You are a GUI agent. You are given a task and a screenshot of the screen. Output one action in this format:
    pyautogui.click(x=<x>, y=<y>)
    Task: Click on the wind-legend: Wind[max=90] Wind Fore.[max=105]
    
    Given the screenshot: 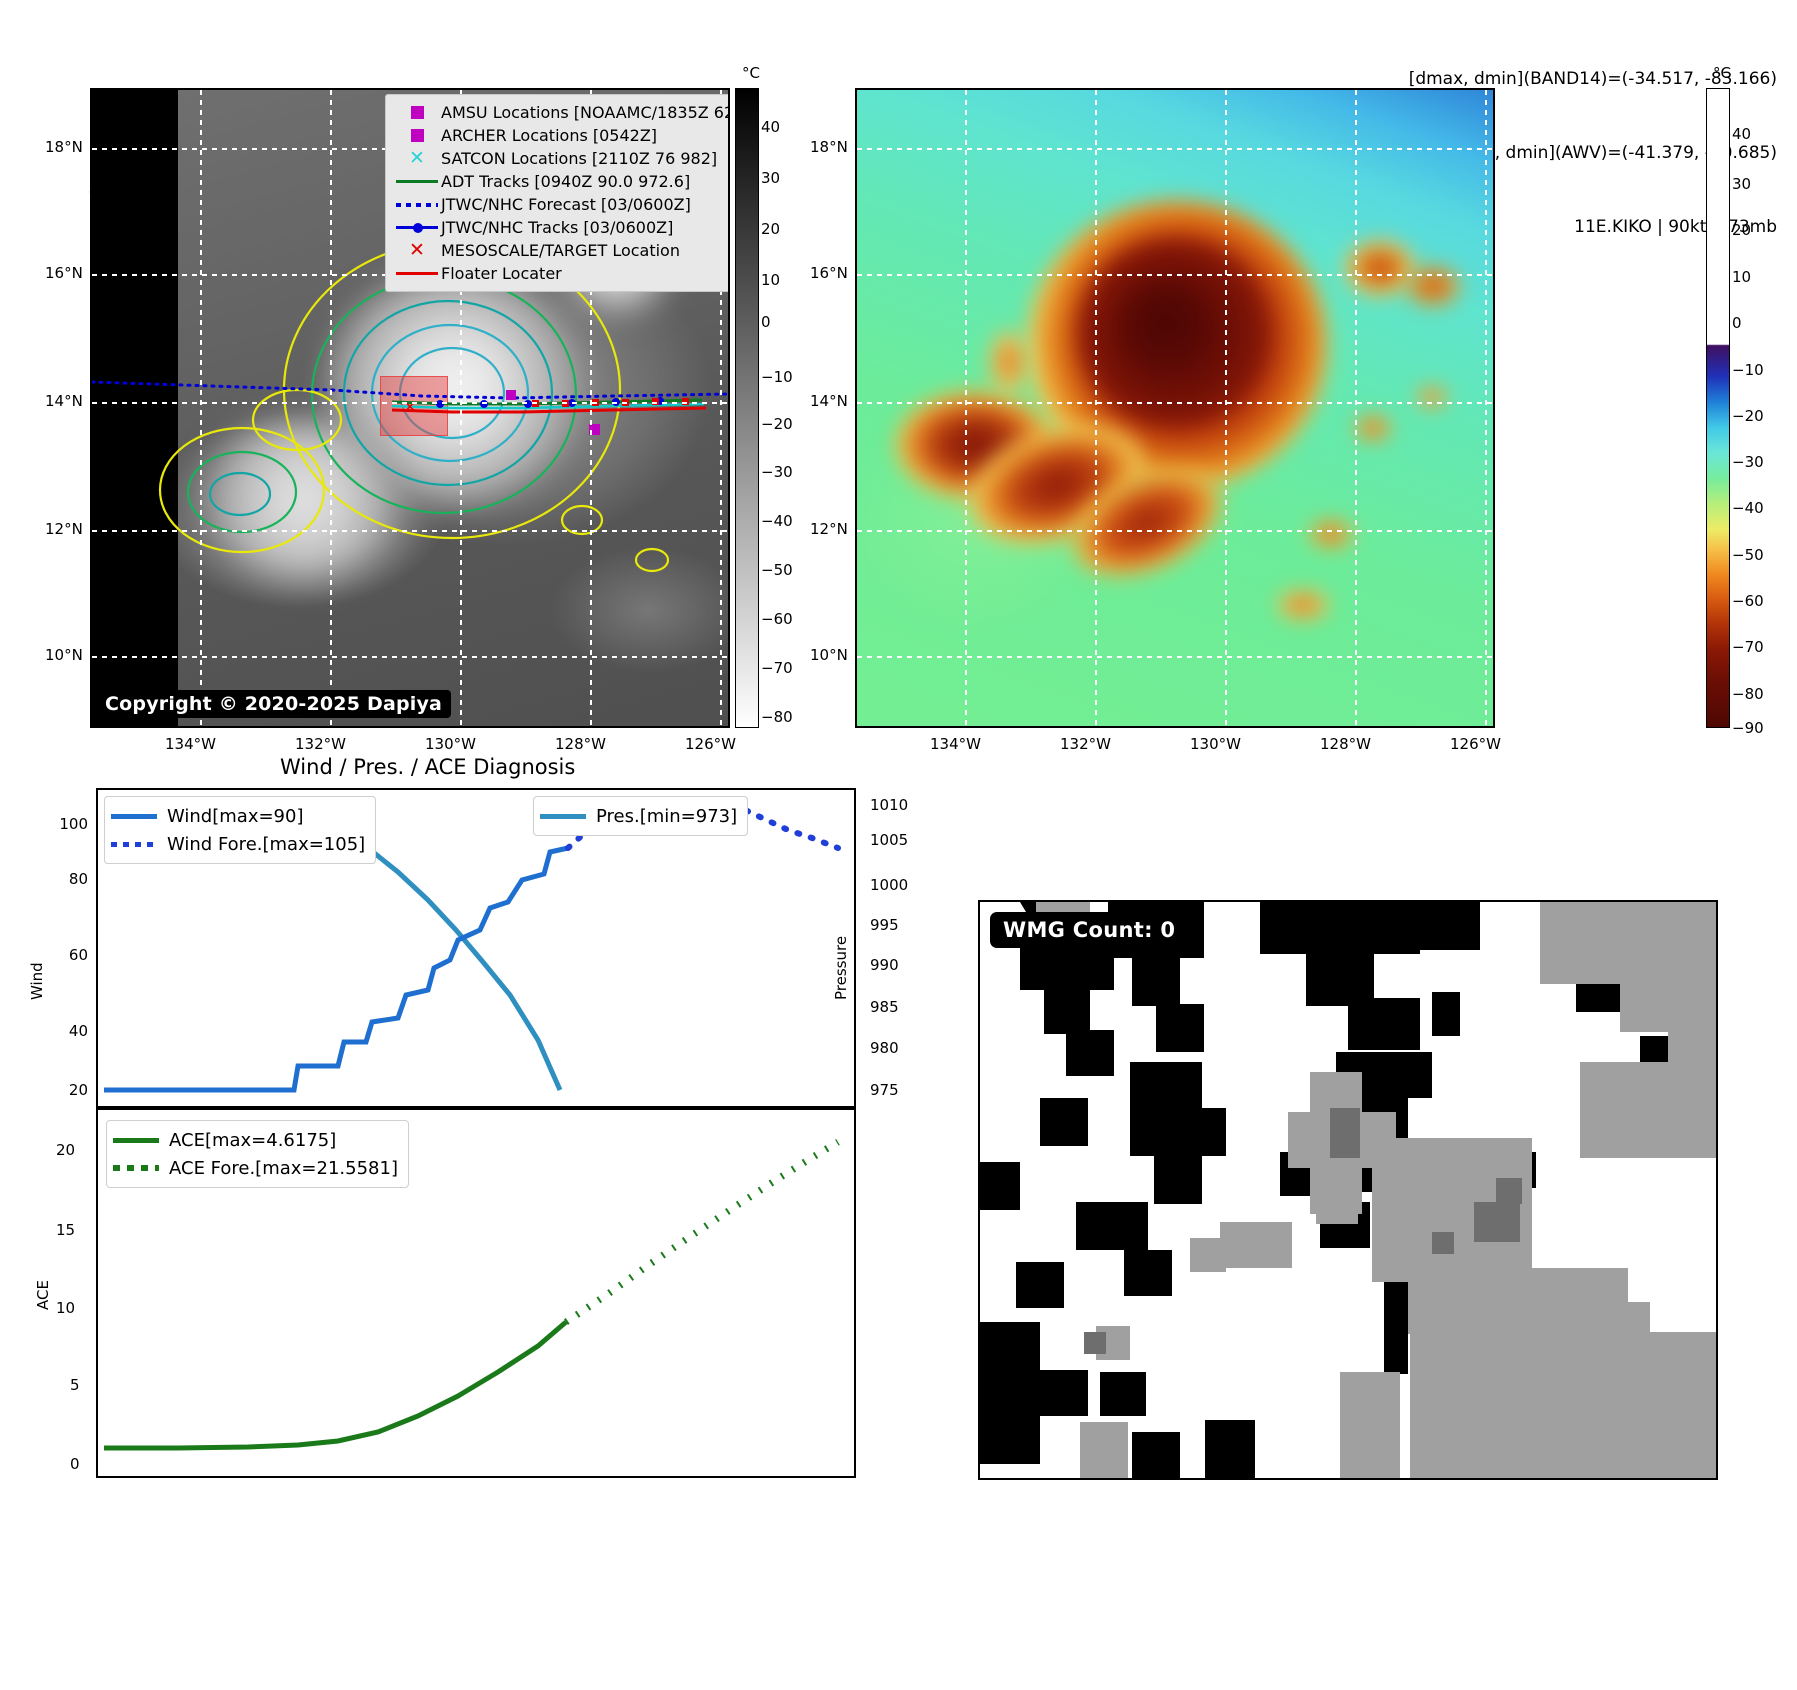 What is the action you would take?
    pyautogui.click(x=240, y=830)
    